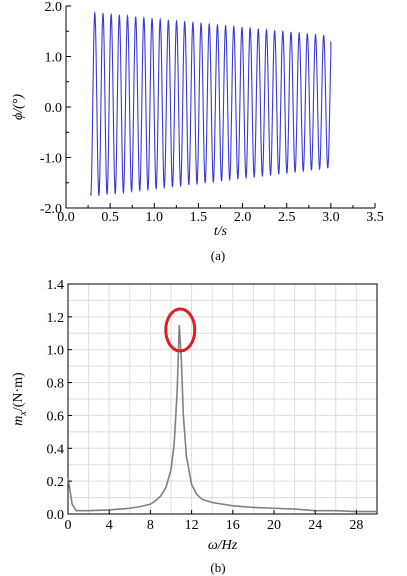 Image resolution: width=407 pixels, height=576 pixels. I want to click on chart-a-x-tick-label: 2.5, so click(287, 217).